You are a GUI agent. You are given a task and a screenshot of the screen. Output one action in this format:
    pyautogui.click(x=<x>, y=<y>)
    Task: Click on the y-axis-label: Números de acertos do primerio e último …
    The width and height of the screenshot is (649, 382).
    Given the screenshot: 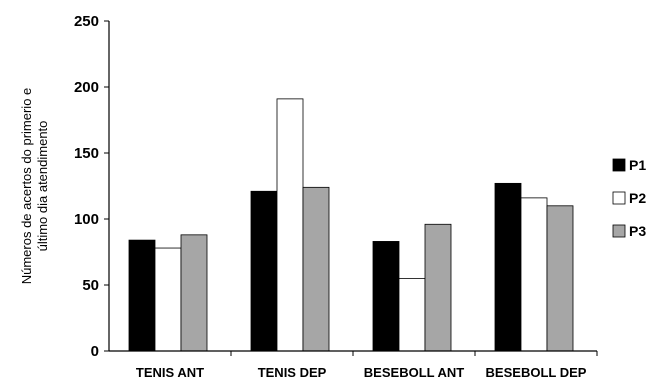 What is the action you would take?
    pyautogui.click(x=34, y=186)
    